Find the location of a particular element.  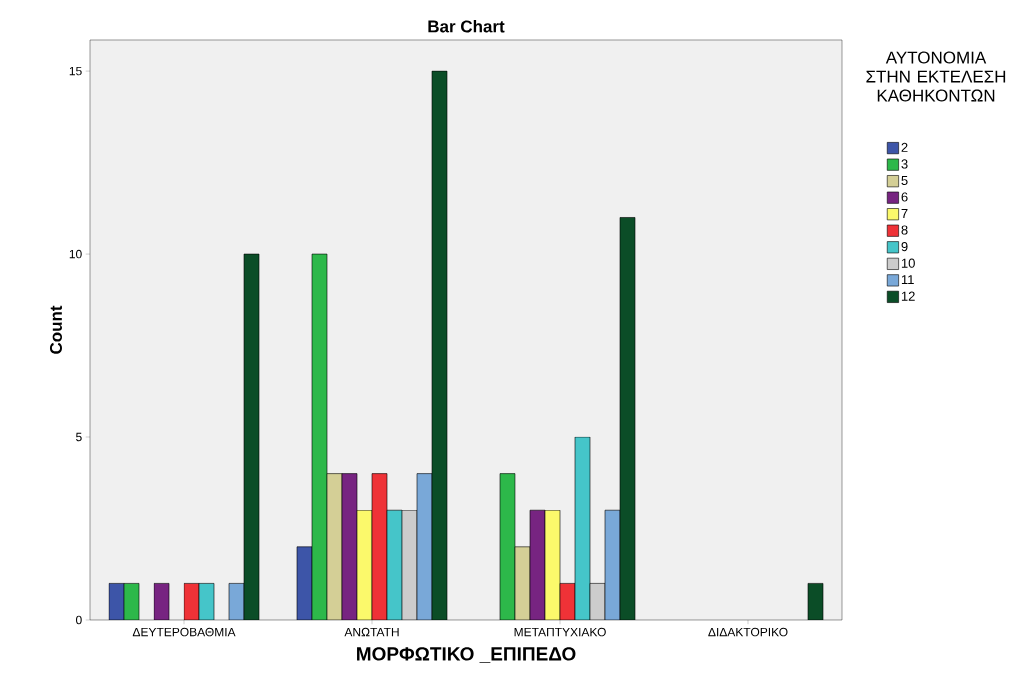

legend-label: 8 is located at coordinates (904, 230).